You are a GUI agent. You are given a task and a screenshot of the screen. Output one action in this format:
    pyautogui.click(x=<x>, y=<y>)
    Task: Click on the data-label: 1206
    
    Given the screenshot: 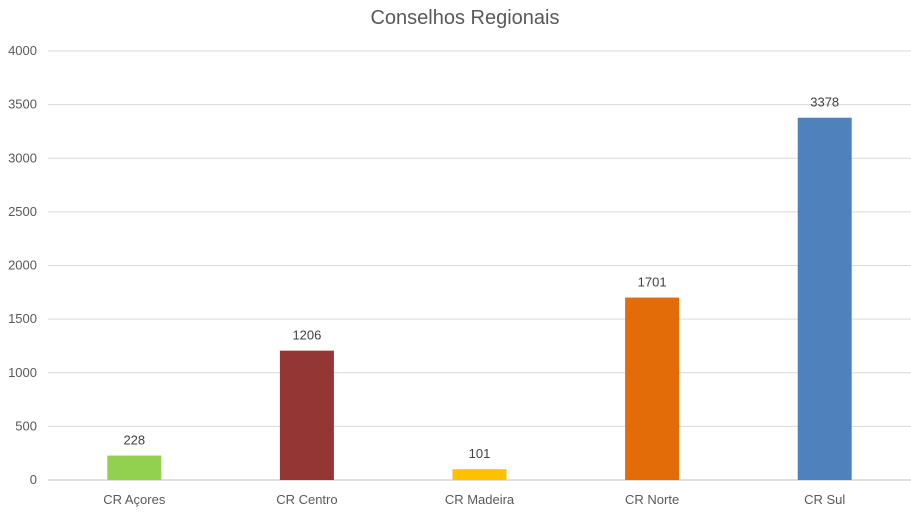 What is the action you would take?
    pyautogui.click(x=306, y=335)
    